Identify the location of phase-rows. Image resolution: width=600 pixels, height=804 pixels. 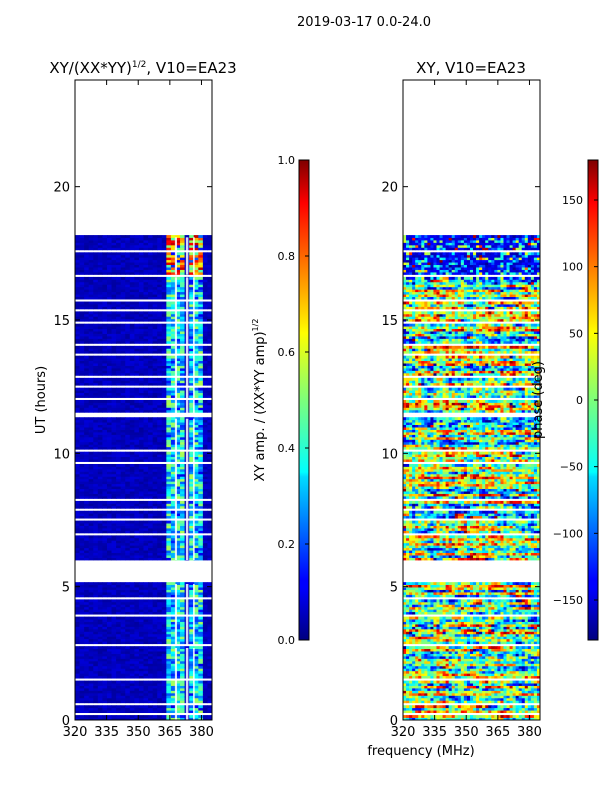
(471, 477).